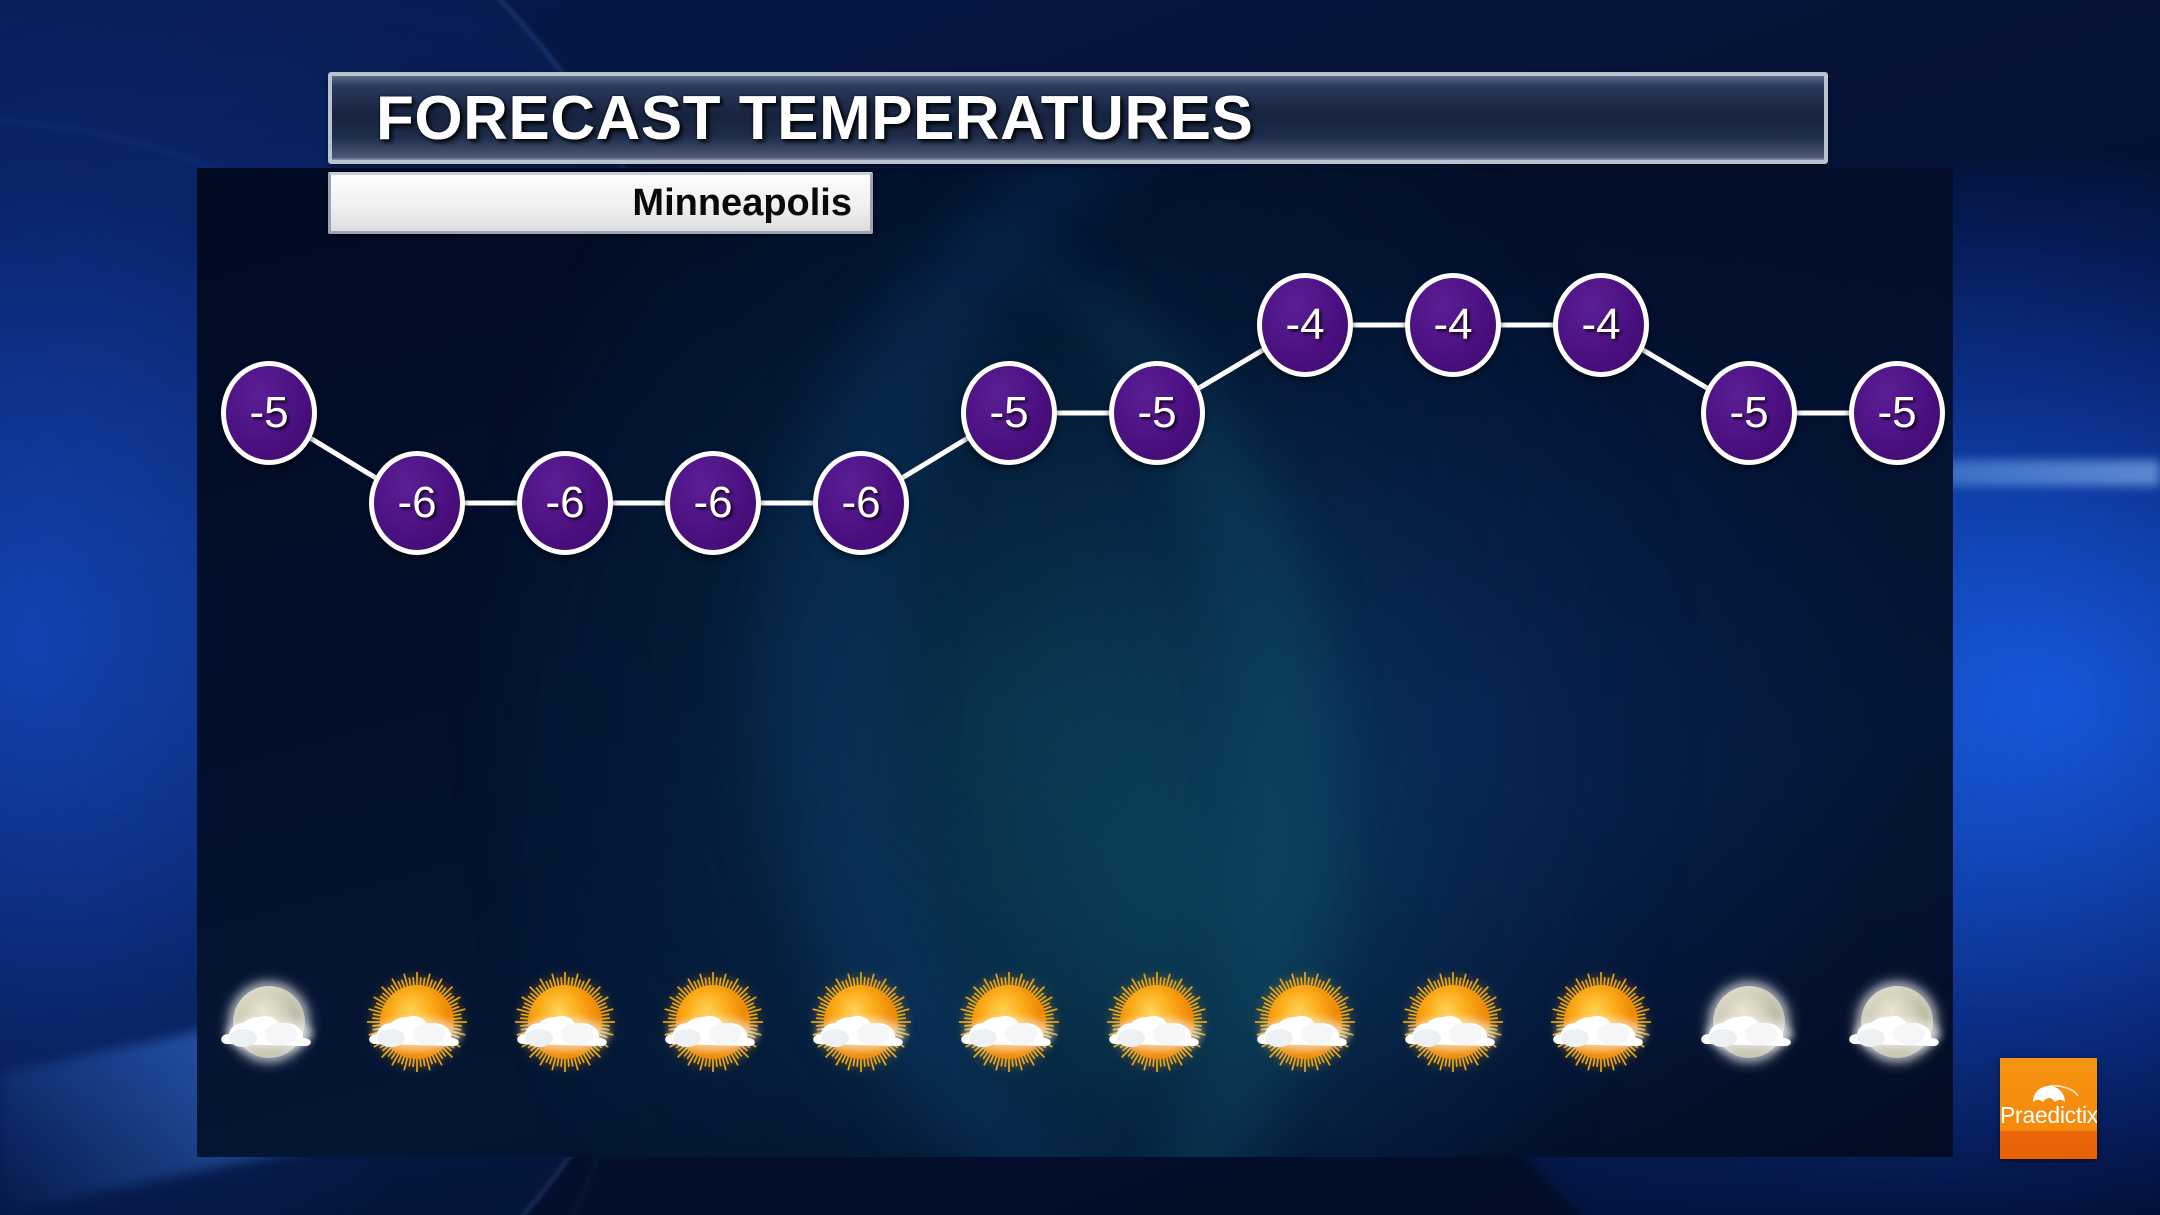 Image resolution: width=2160 pixels, height=1215 pixels. I want to click on praedictix-logo: Praedictix, so click(2048, 1108).